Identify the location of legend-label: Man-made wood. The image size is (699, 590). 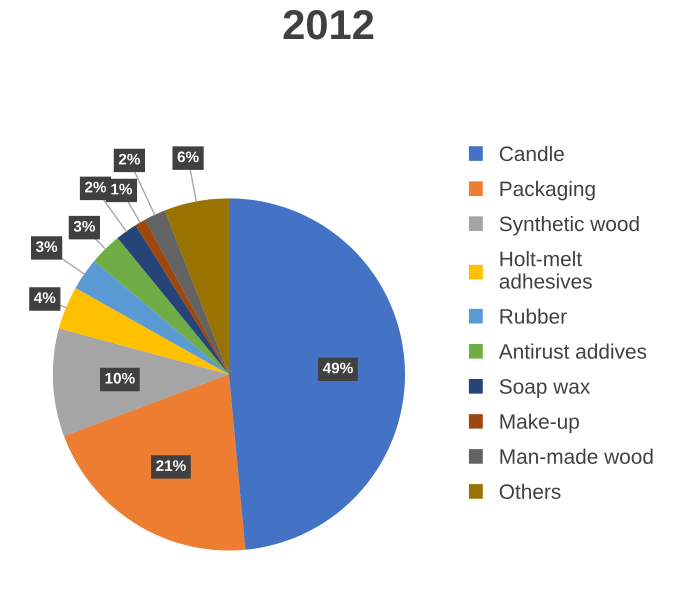
(576, 456).